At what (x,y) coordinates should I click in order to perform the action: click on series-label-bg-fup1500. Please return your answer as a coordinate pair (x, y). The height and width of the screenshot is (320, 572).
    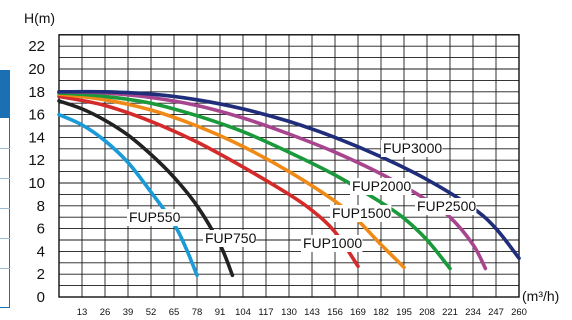
    Looking at the image, I should click on (361, 213).